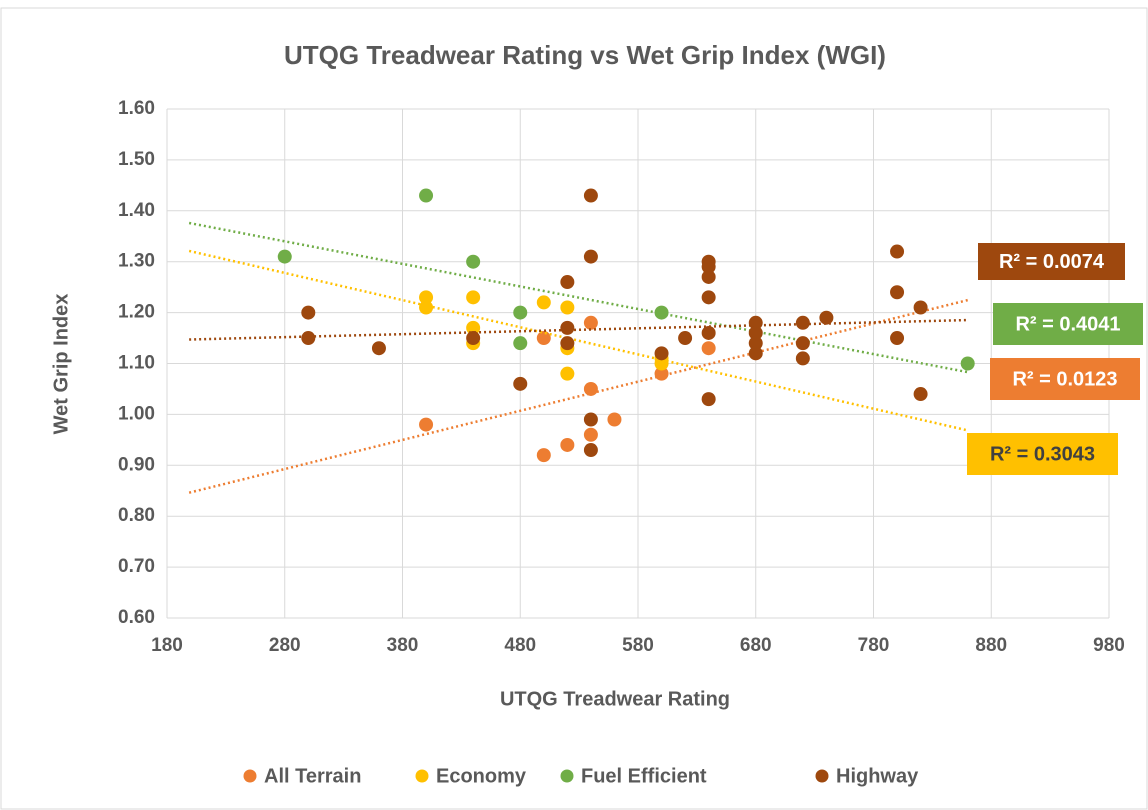  Describe the element at coordinates (136, 464) in the screenshot. I see `y-tick-label: 0.90` at that location.